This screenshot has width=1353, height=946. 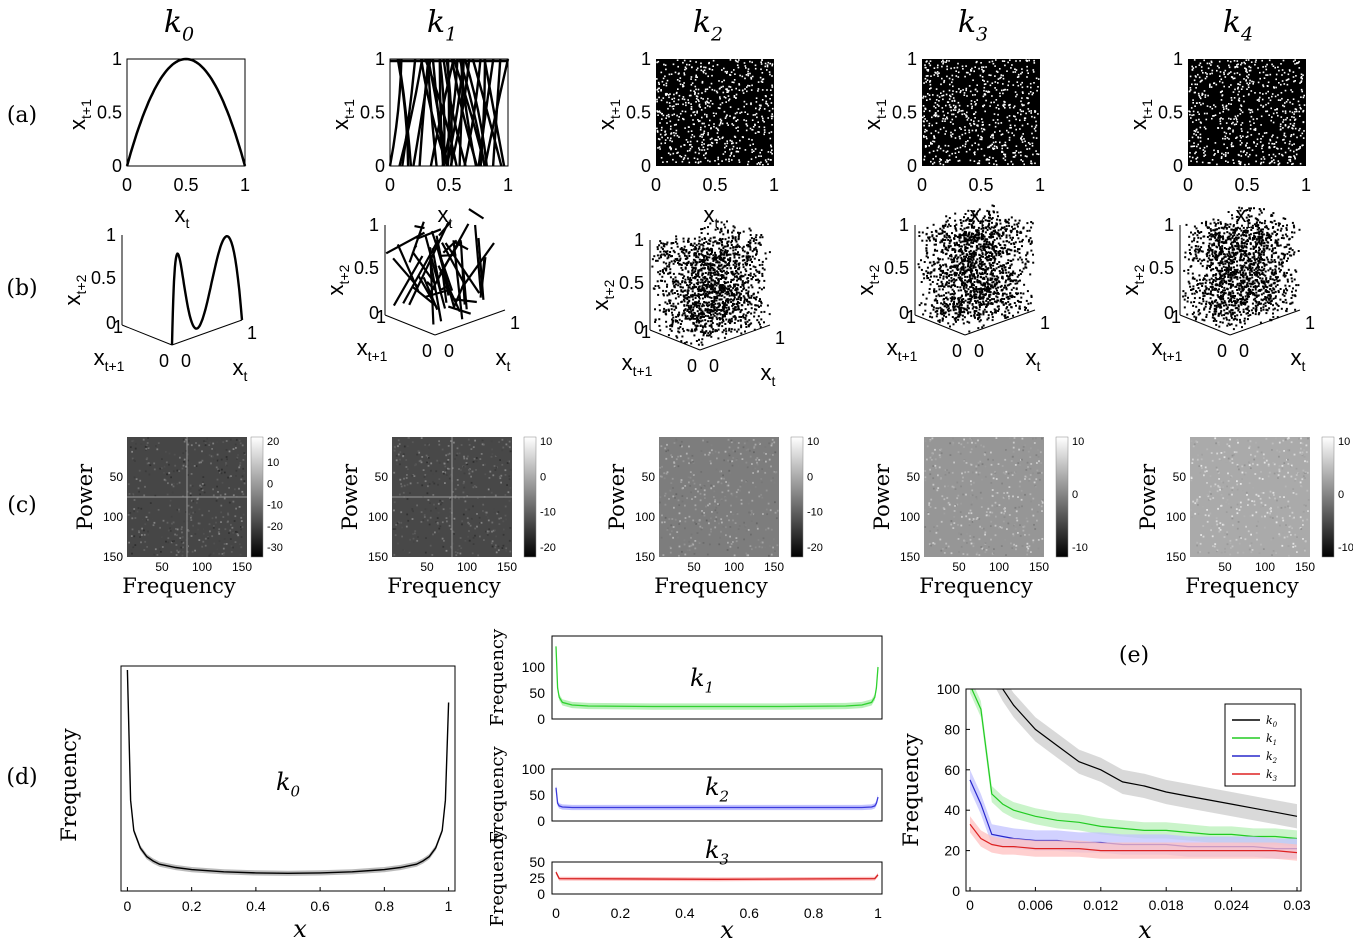 What do you see at coordinates (86, 109) in the screenshot?
I see `y-axis-label-sub: t+1` at bounding box center [86, 109].